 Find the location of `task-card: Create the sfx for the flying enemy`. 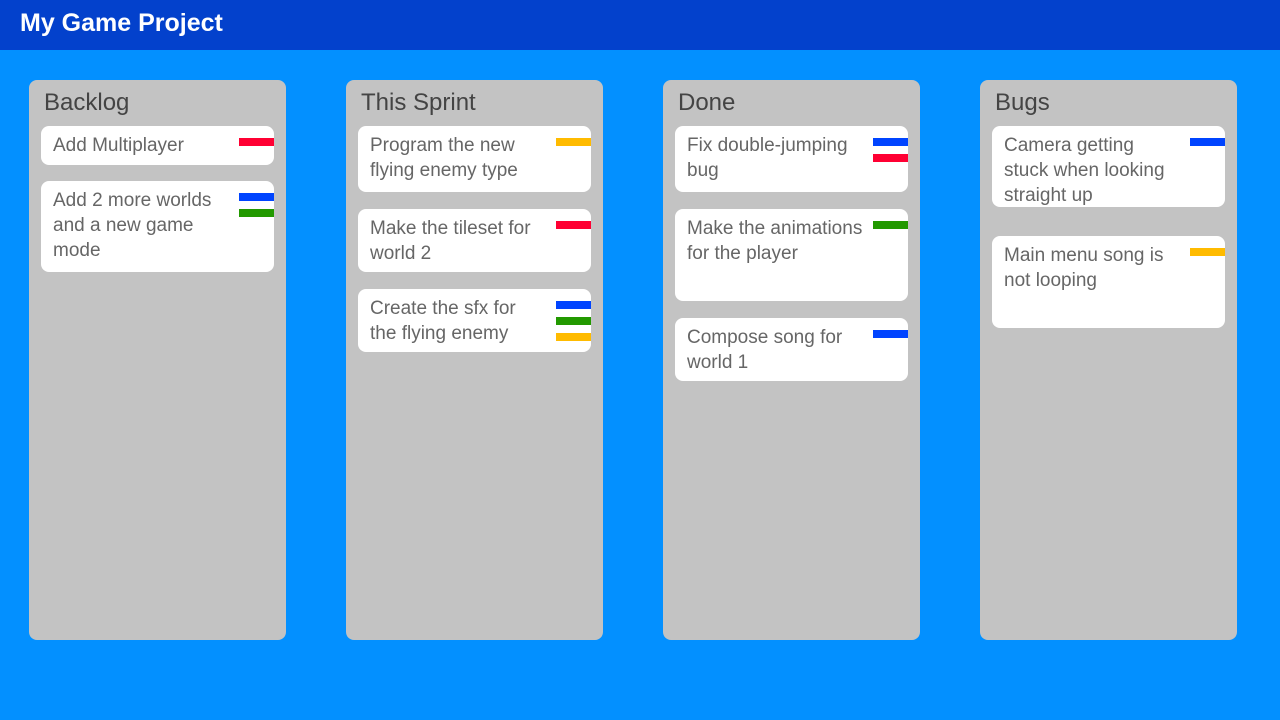

task-card: Create the sfx for the flying enemy is located at coordinates (474, 320).